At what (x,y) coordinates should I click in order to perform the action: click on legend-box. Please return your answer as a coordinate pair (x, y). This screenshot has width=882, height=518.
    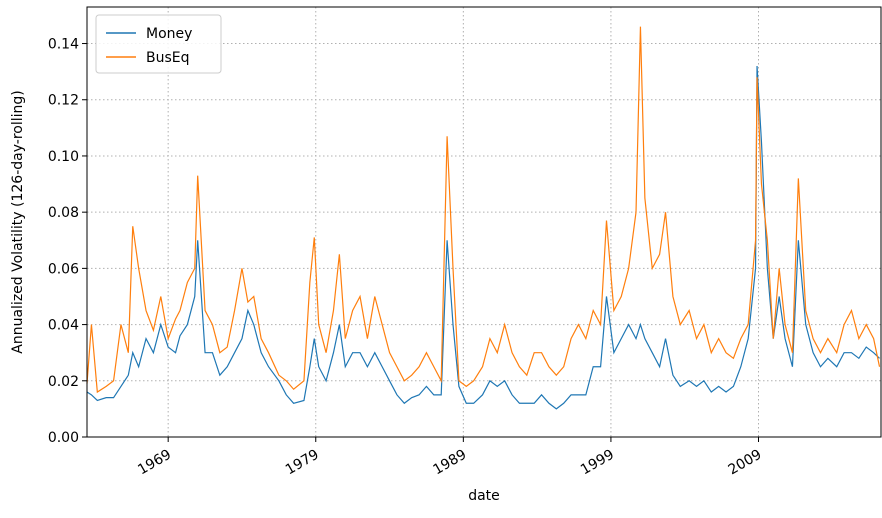
    Looking at the image, I should click on (158, 44).